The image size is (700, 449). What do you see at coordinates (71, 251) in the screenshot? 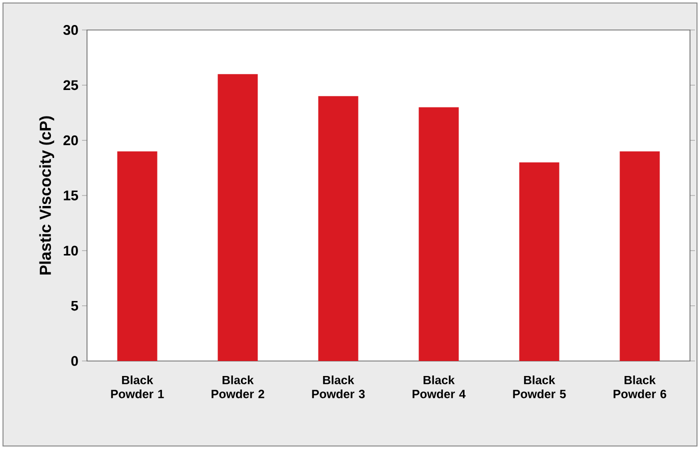
I see `y-tick-label: 10` at bounding box center [71, 251].